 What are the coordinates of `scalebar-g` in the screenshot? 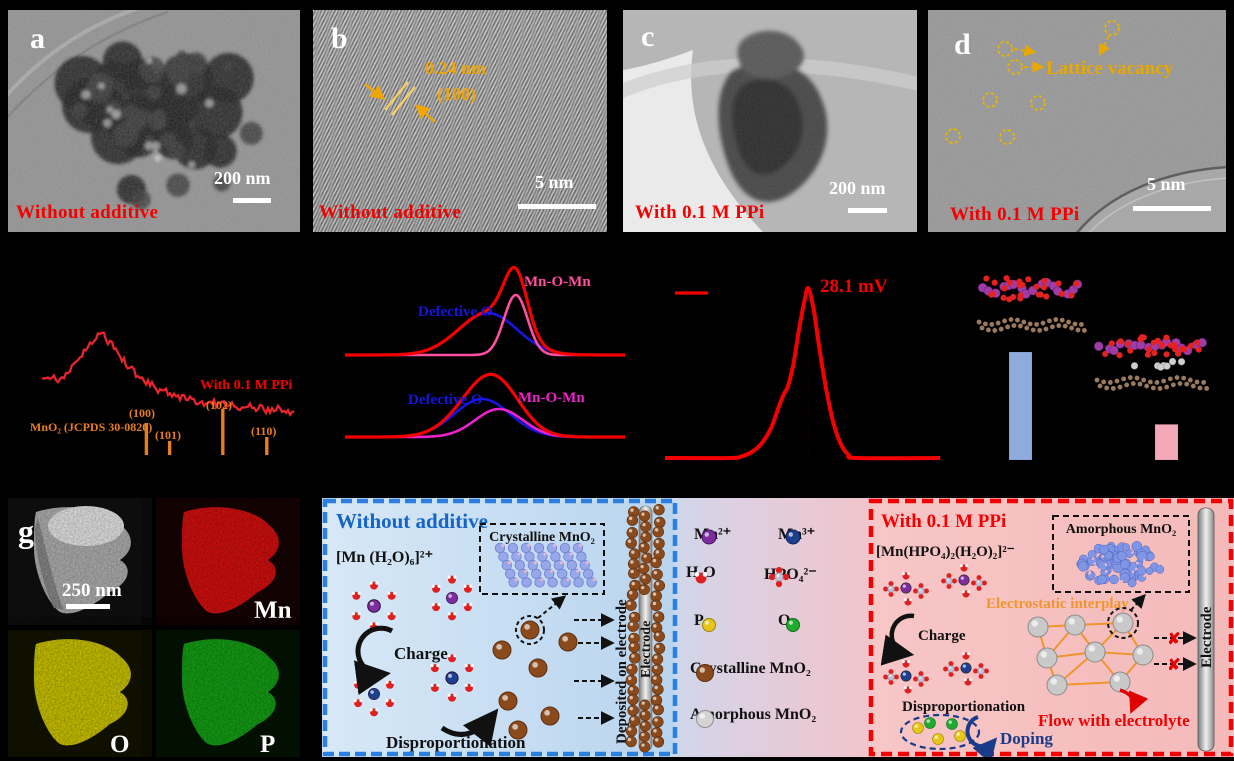 It's located at (88, 606).